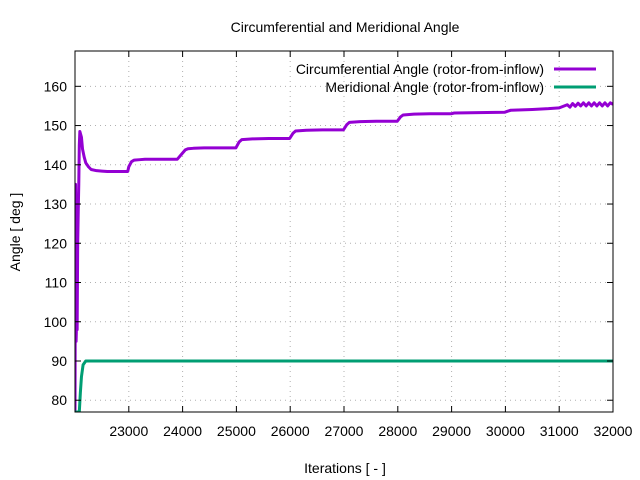 The image size is (640, 480). Describe the element at coordinates (559, 431) in the screenshot. I see `x-tick-label: 31000` at that location.